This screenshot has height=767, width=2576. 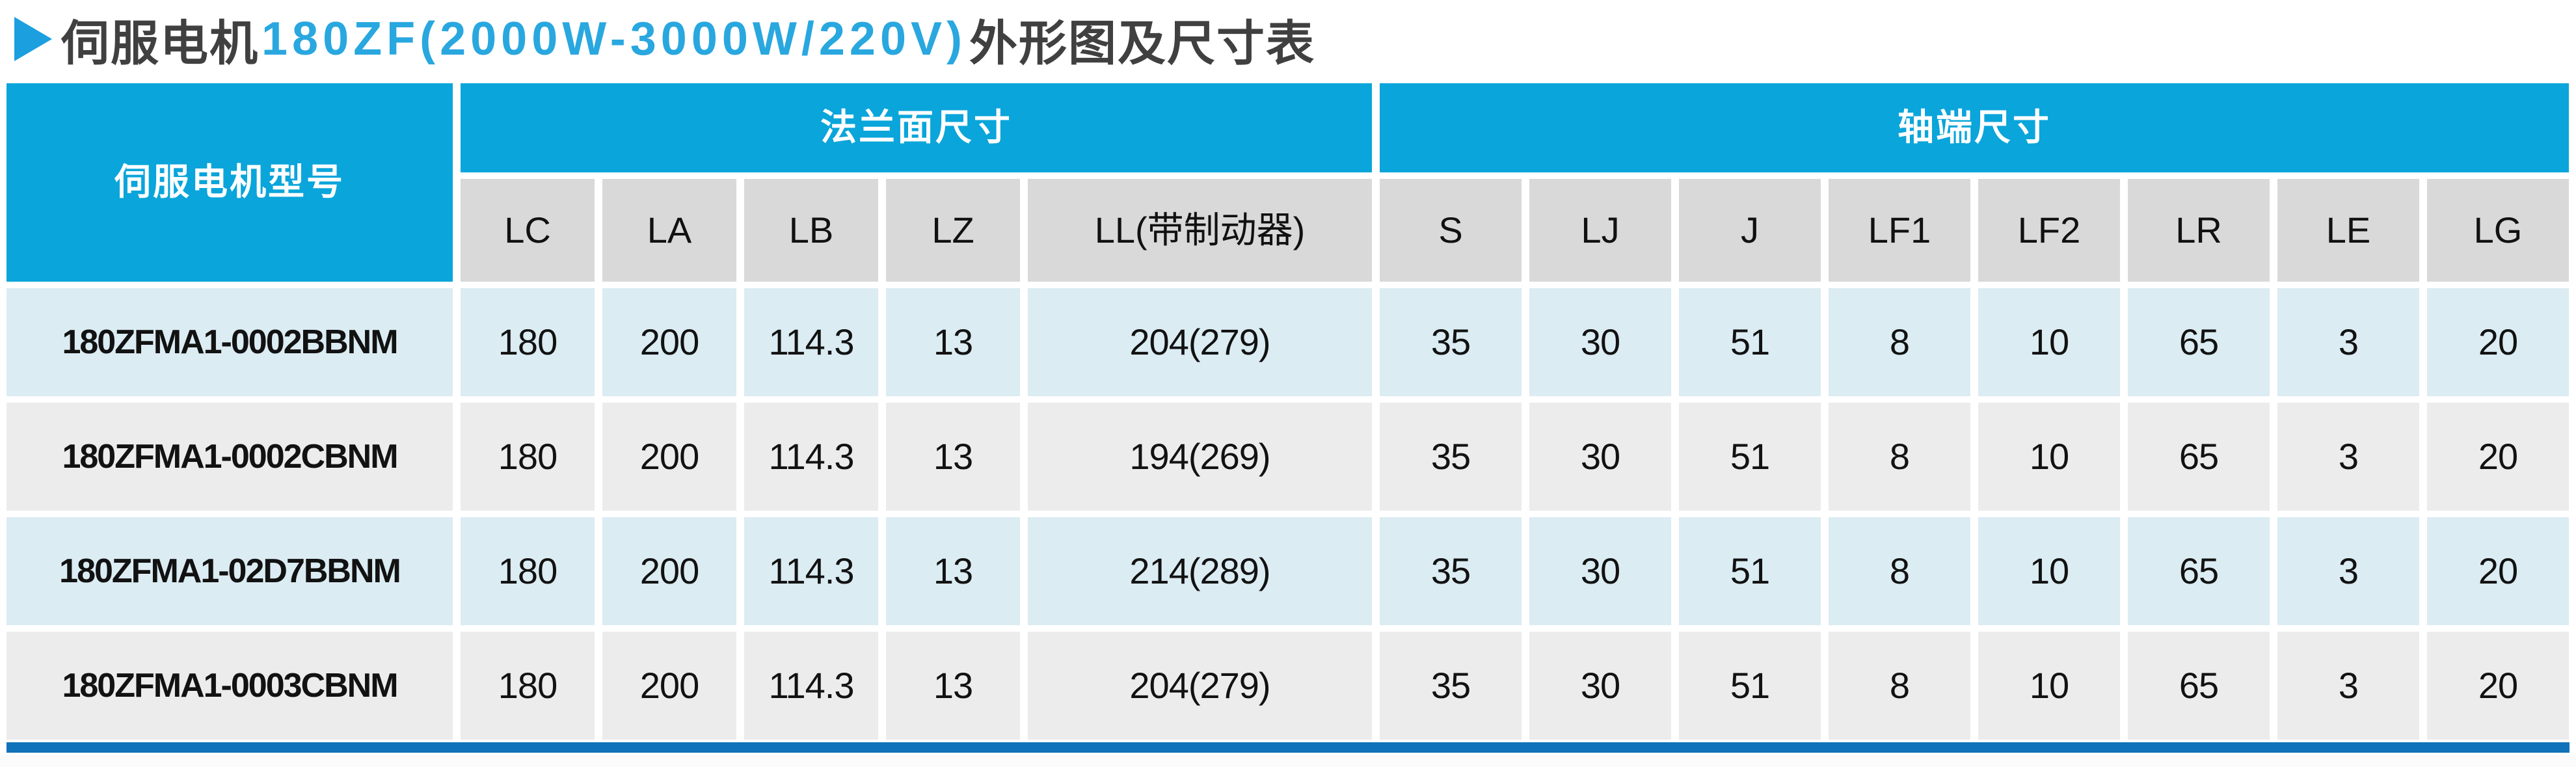 I want to click on group-header-flange-dimensions: 法兰面尺寸, so click(x=916, y=127).